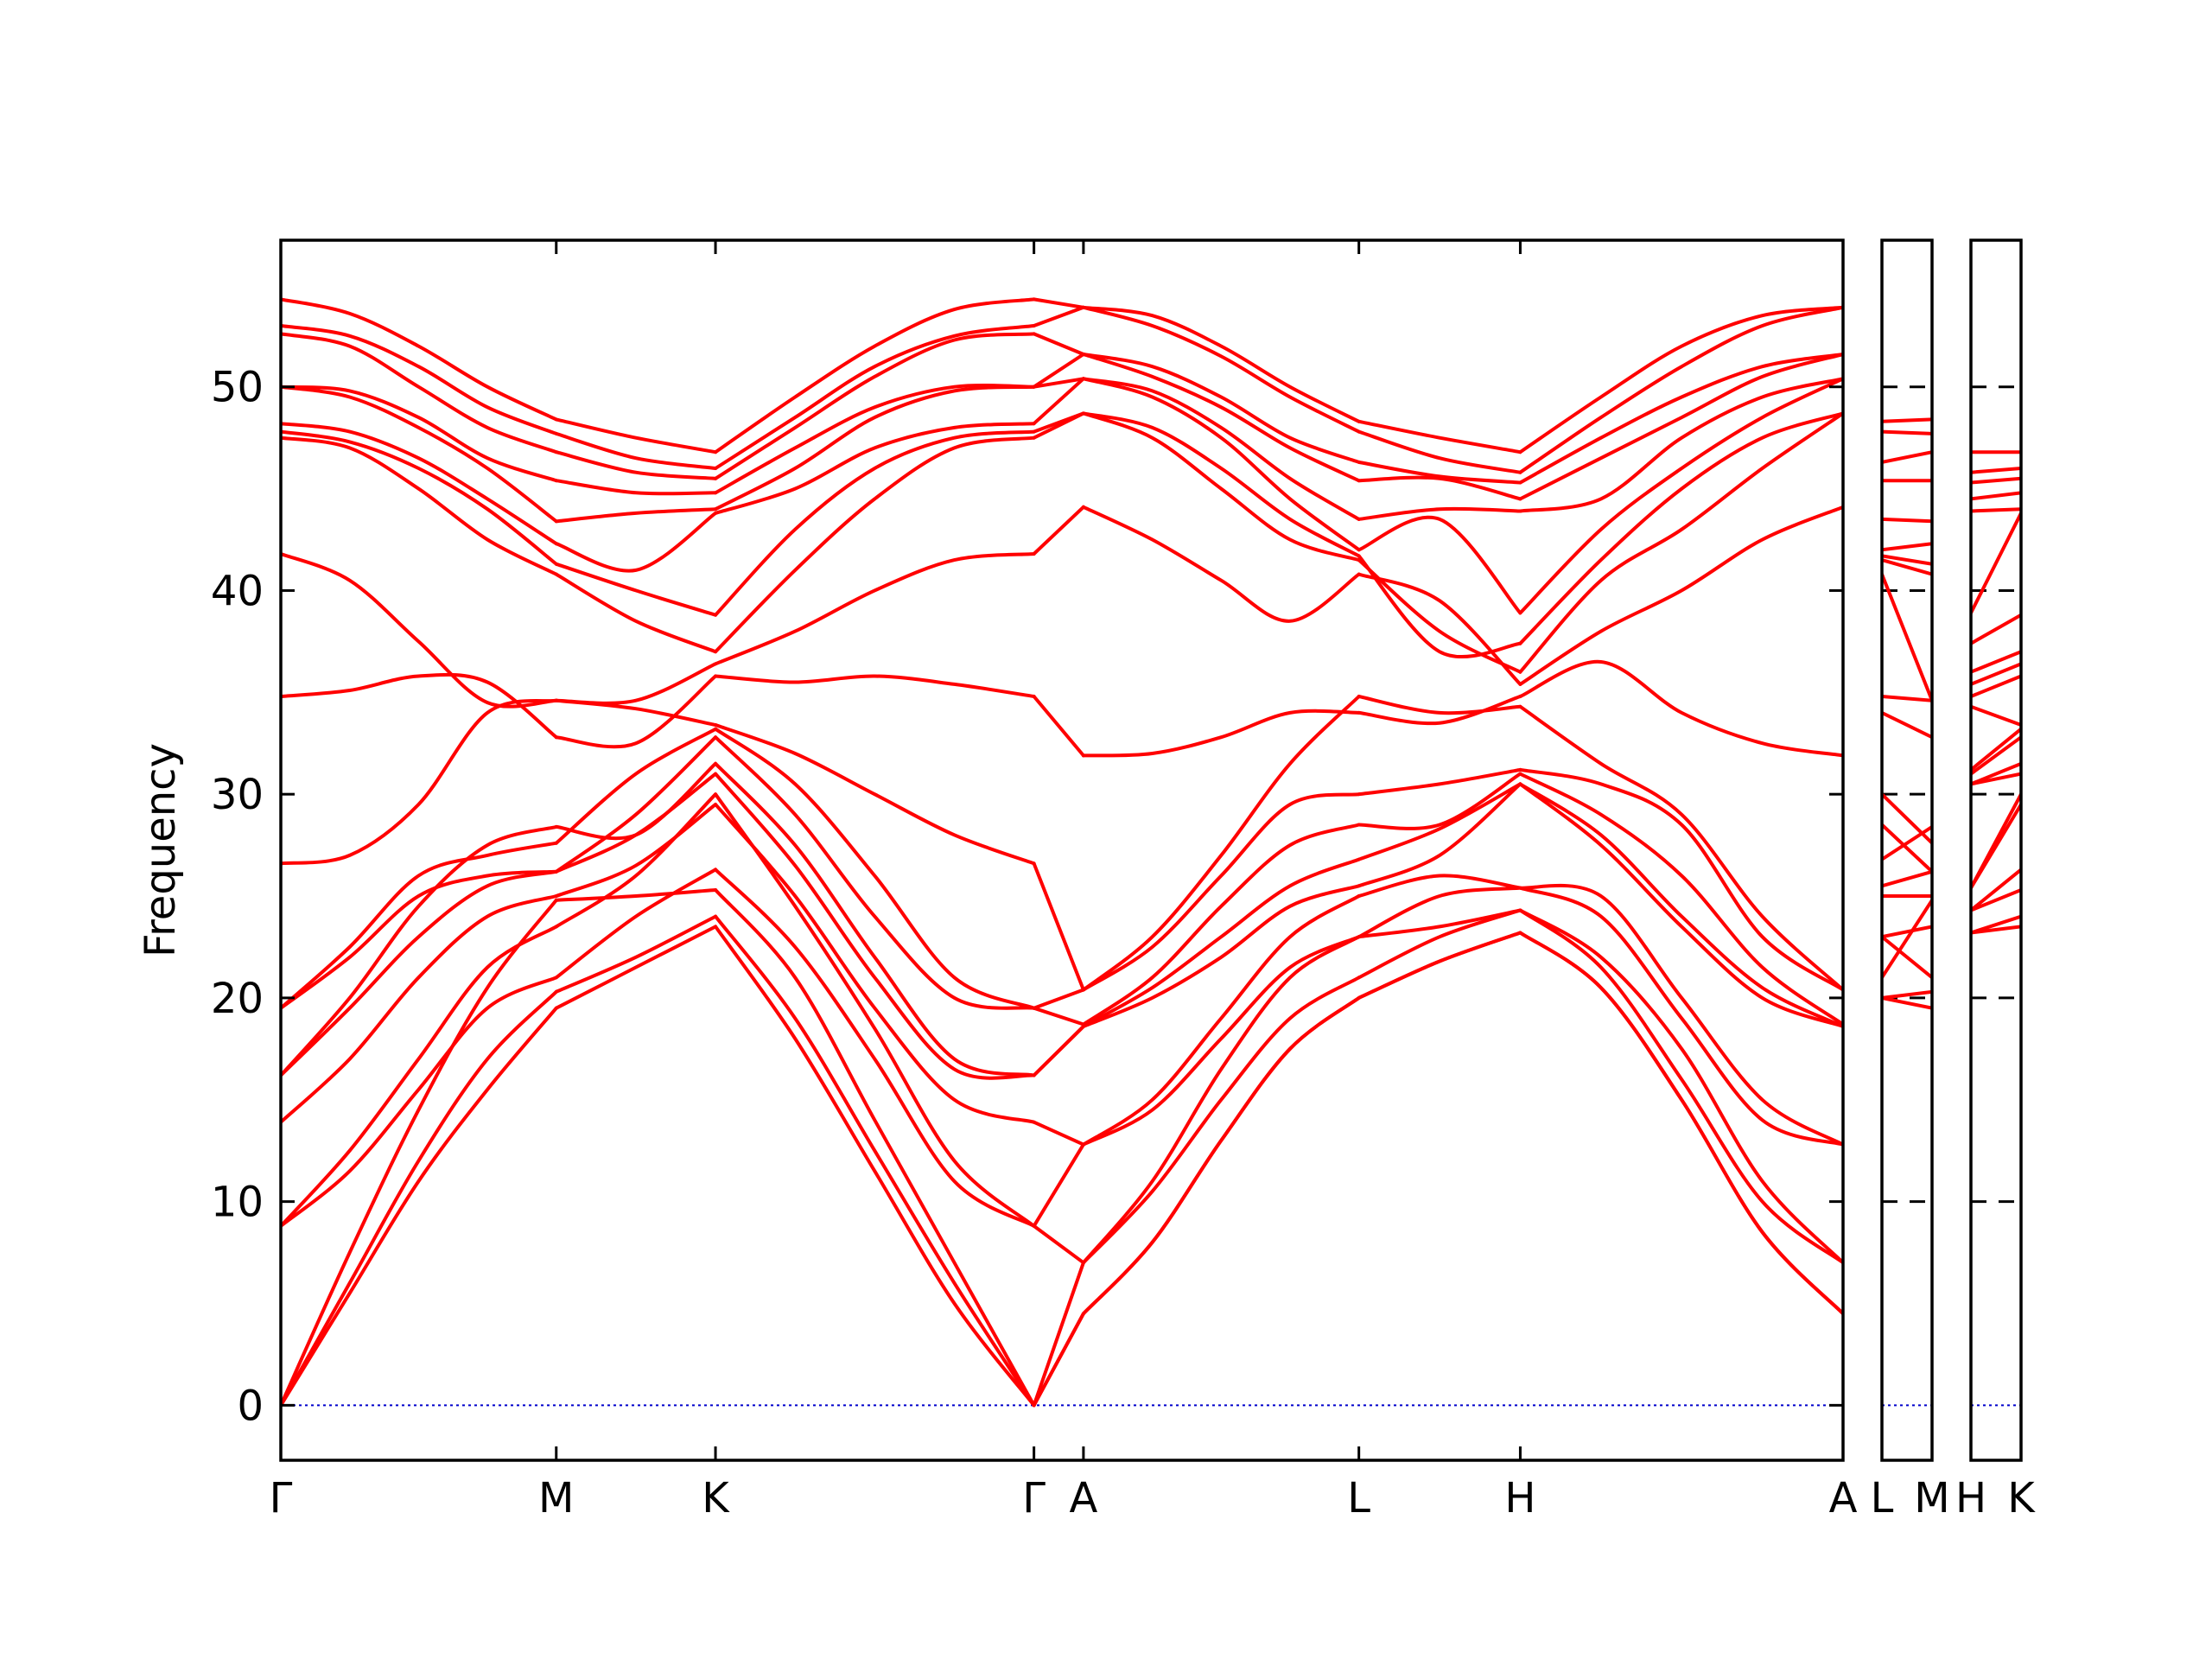  What do you see at coordinates (1519, 1498) in the screenshot?
I see `x-tick-label: H` at bounding box center [1519, 1498].